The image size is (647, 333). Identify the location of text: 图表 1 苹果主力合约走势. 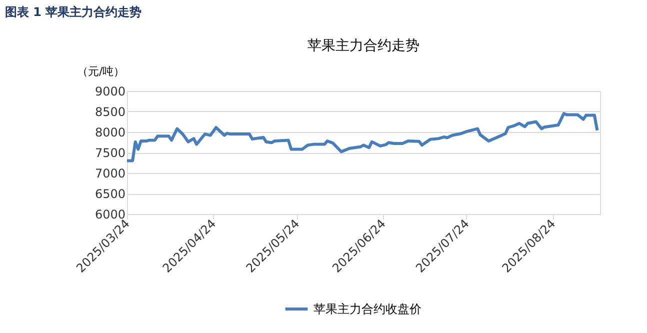
(73, 12).